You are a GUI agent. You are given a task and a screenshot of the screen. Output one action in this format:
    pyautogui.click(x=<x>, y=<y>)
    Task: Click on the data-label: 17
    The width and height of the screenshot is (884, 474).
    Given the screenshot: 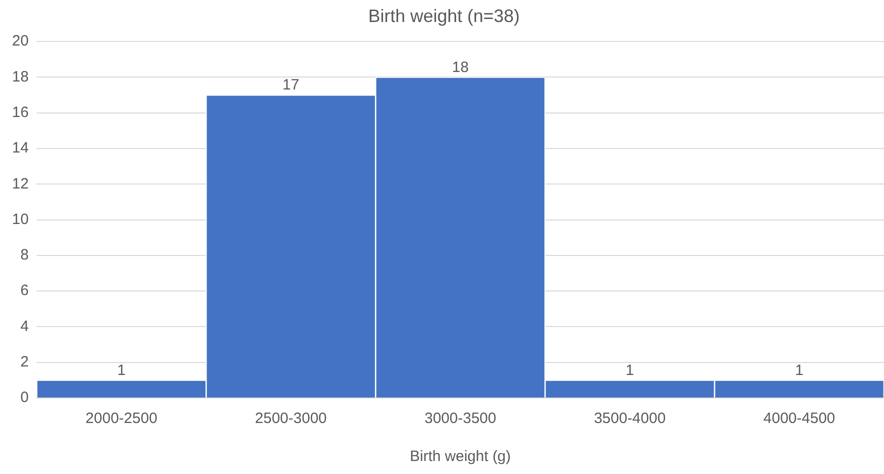 What is the action you would take?
    pyautogui.click(x=291, y=85)
    